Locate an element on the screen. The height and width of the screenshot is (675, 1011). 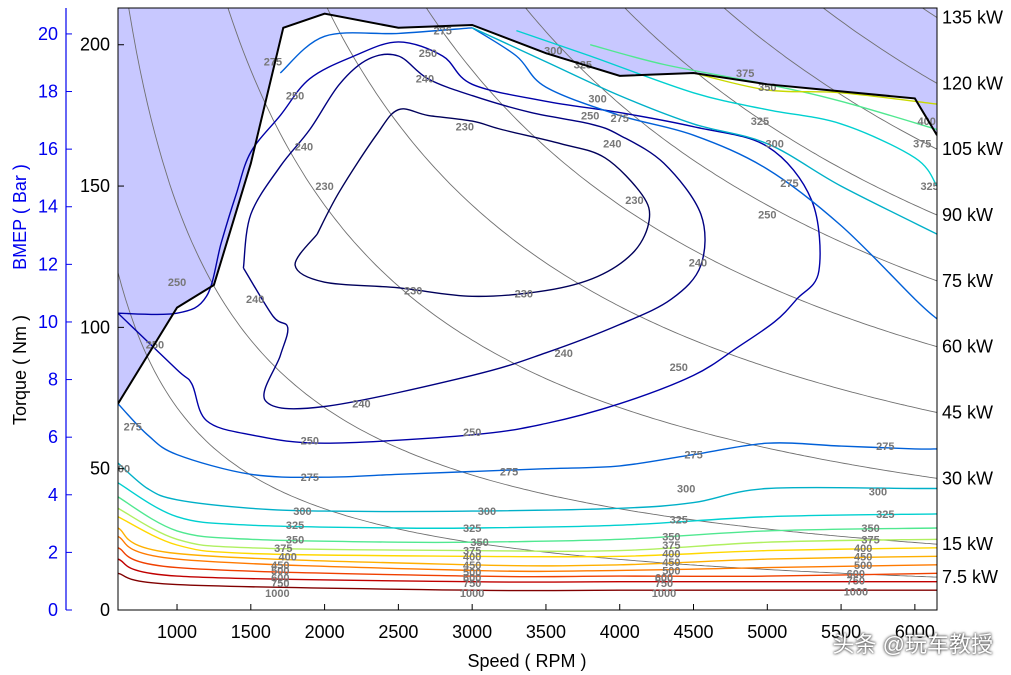
bmep-tick-label: 2 is located at coordinates (53, 552).